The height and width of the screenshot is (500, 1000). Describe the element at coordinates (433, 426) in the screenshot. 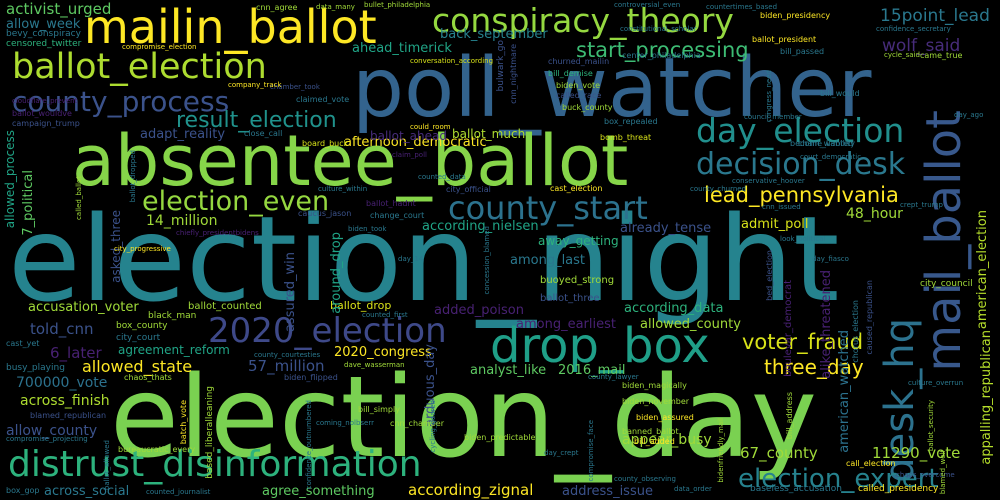

I see `word: cycling_geared` at that location.